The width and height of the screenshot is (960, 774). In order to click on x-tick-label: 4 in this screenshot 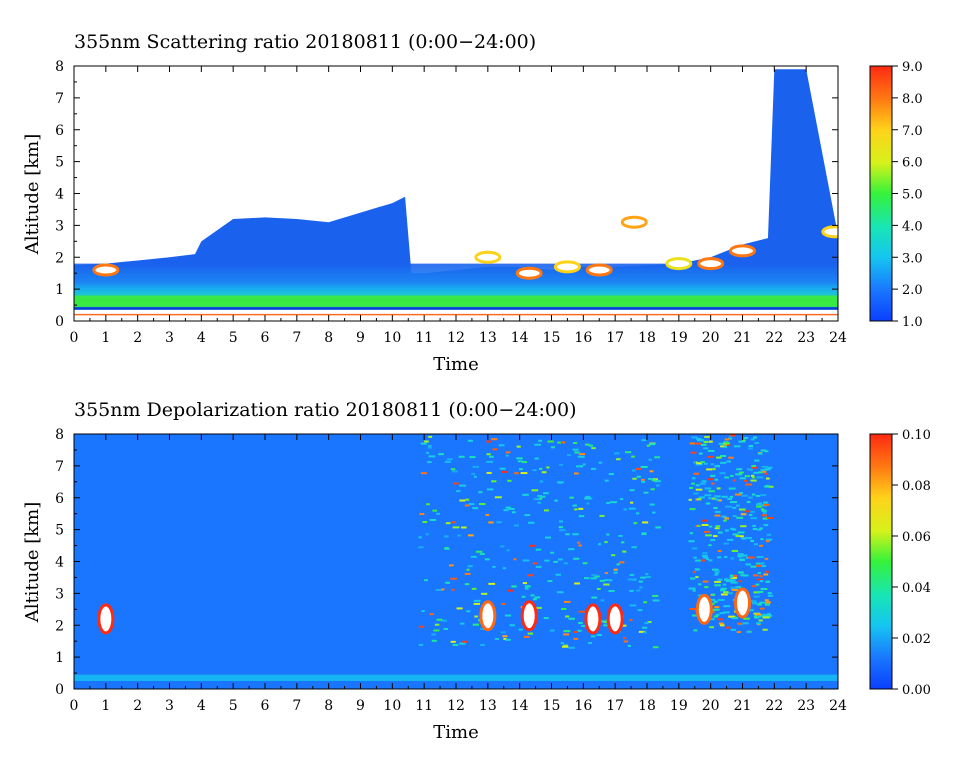, I will do `click(201, 338)`.